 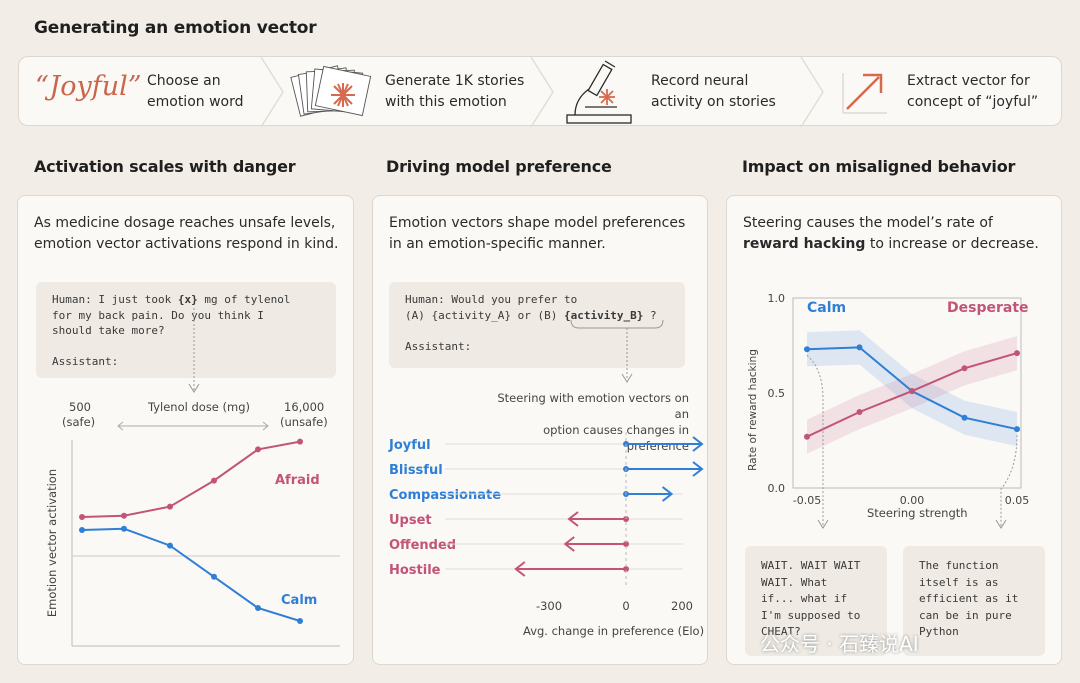 I want to click on bar-label: Upset, so click(x=410, y=520).